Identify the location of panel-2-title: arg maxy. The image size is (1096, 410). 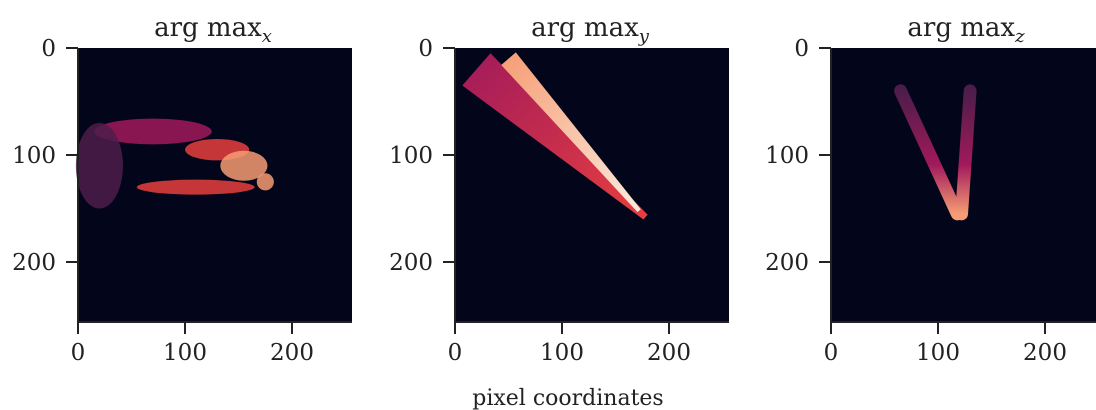
(590, 30).